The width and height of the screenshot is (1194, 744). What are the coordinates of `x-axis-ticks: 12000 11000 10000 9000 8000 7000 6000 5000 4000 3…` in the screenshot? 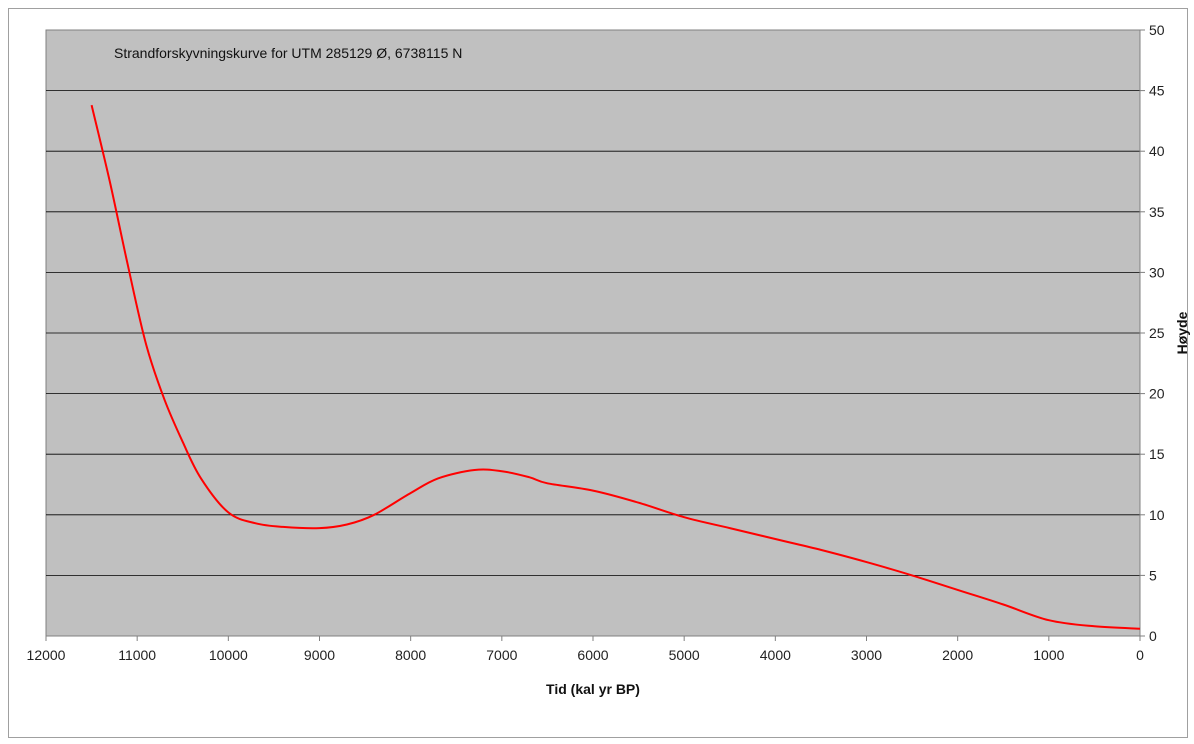 It's located at (585, 649).